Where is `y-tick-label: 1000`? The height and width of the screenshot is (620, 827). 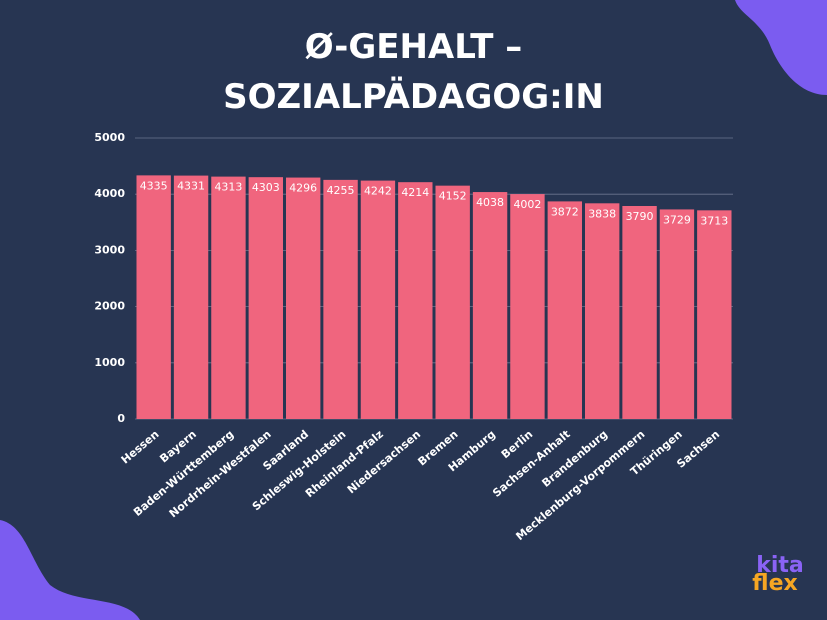 y-tick-label: 1000 is located at coordinates (109, 362).